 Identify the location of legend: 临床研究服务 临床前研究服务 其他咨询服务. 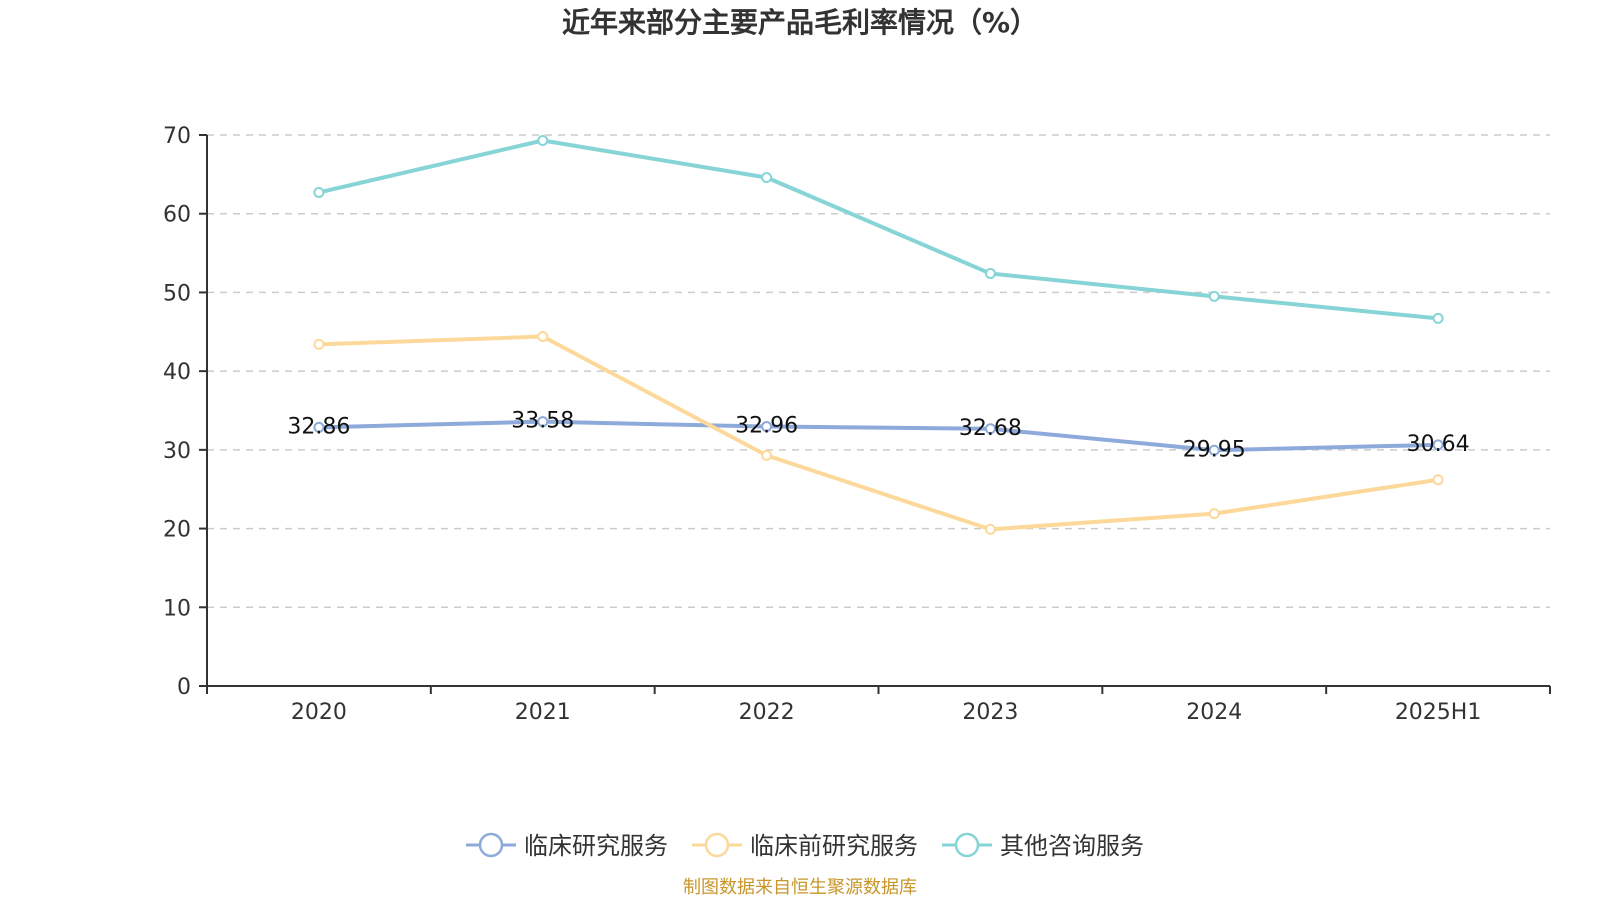
(805, 846).